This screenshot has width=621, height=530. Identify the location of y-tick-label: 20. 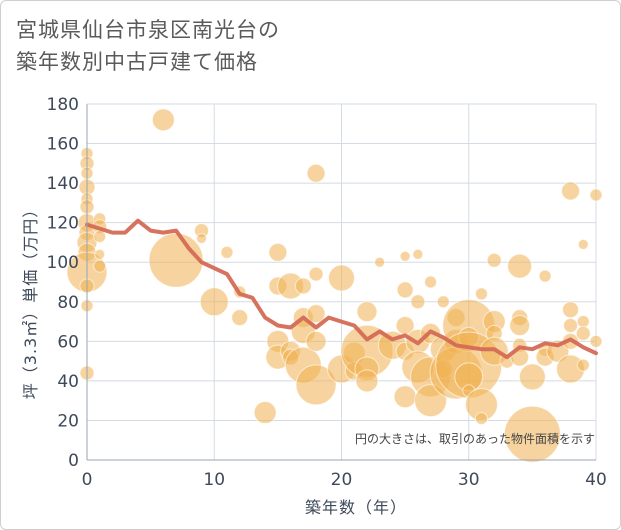
(68, 421).